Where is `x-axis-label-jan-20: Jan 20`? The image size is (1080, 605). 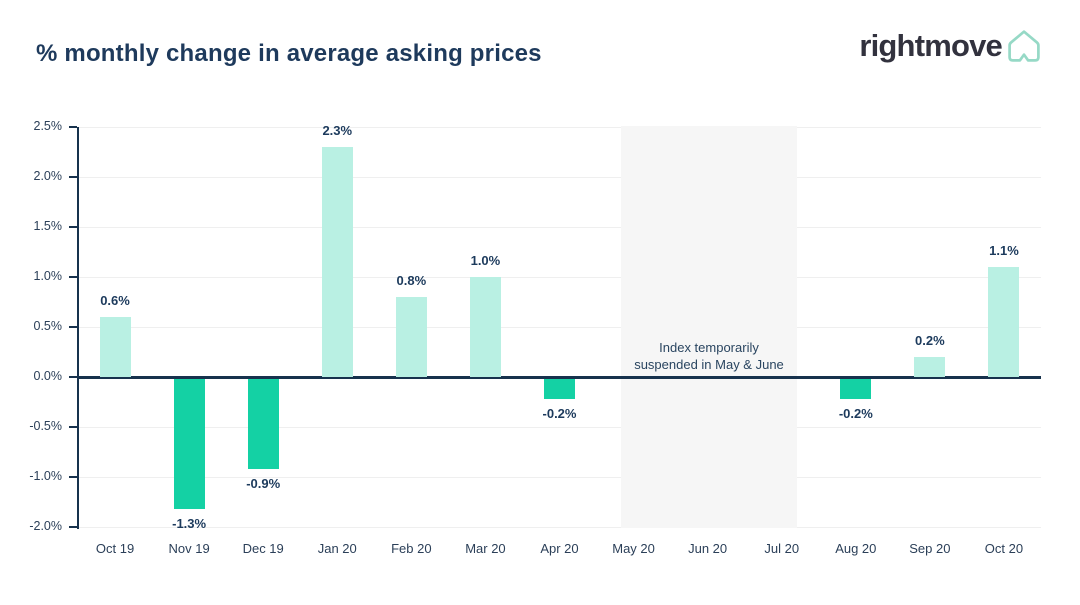
x-axis-label-jan-20: Jan 20 is located at coordinates (337, 548).